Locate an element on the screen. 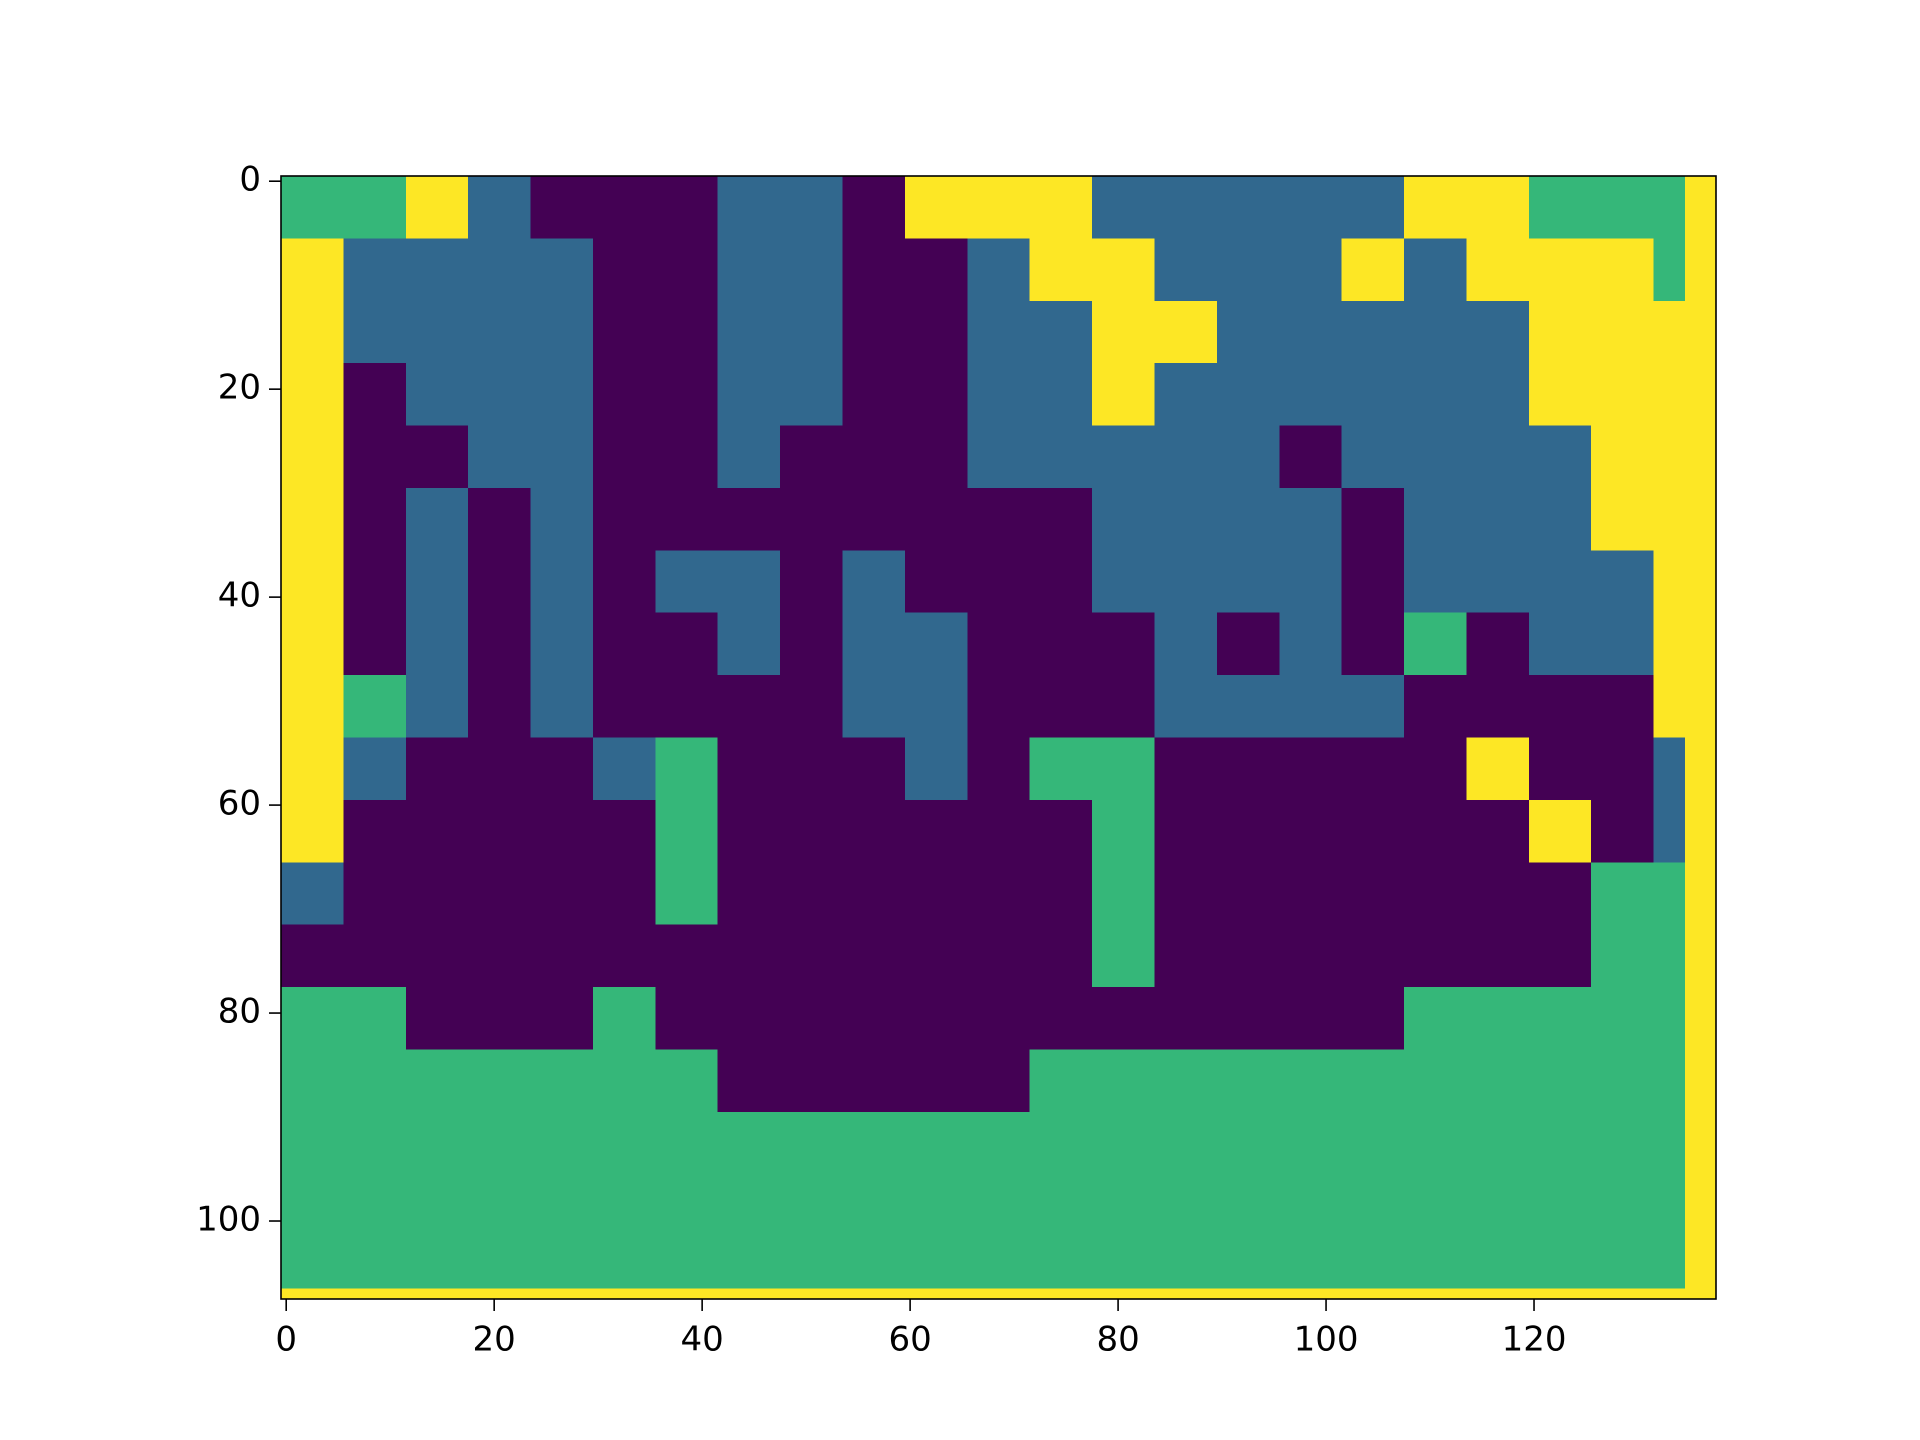 The image size is (1920, 1440). x-tick-label: 80 is located at coordinates (1117, 1340).